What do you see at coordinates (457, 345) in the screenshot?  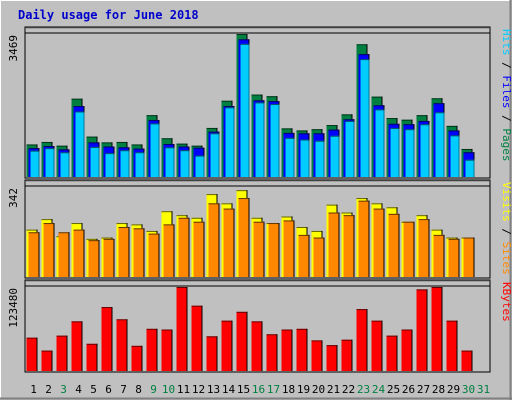 I see `bar-kbytes-29-edge` at bounding box center [457, 345].